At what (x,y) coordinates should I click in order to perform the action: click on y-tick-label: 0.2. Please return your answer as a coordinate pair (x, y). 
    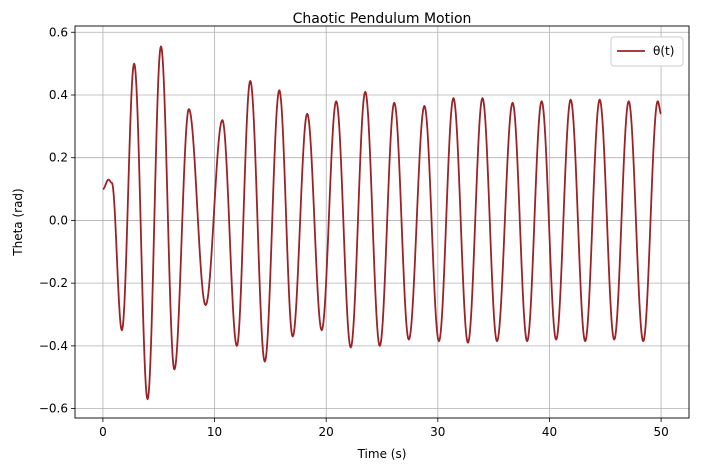
    Looking at the image, I should click on (58, 158).